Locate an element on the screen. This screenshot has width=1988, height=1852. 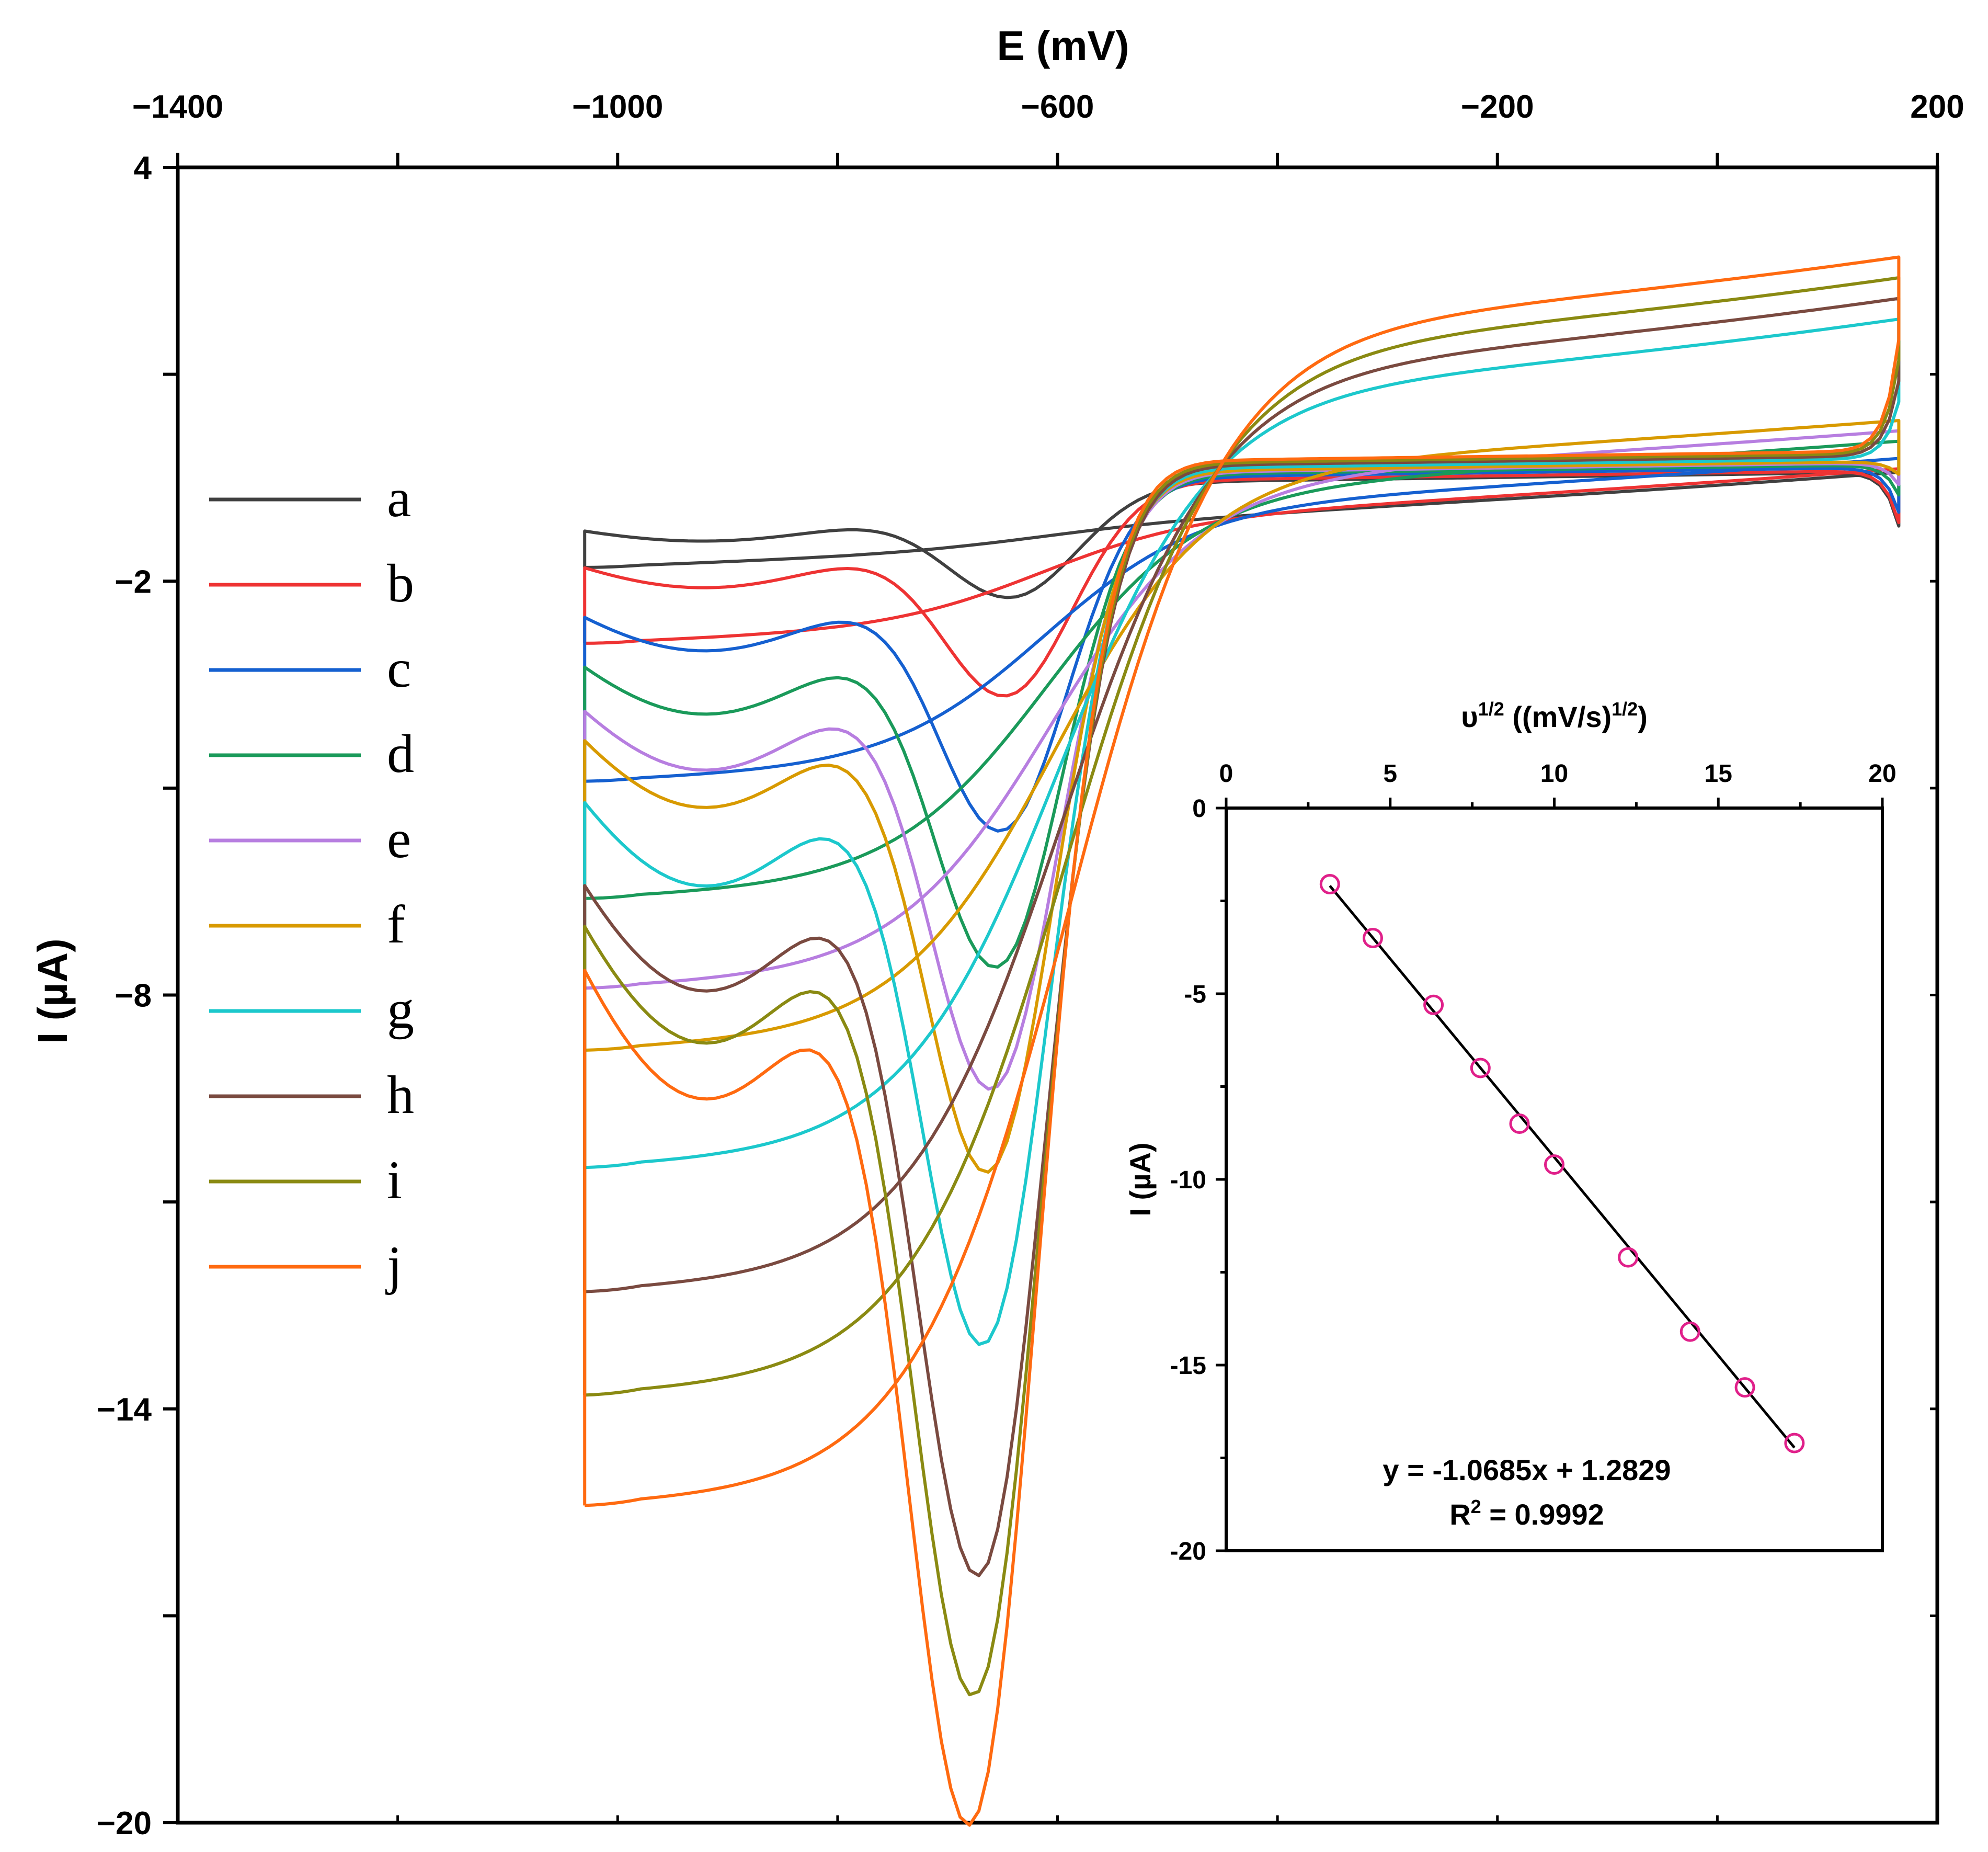
legend-label-d: d is located at coordinates (400, 754).